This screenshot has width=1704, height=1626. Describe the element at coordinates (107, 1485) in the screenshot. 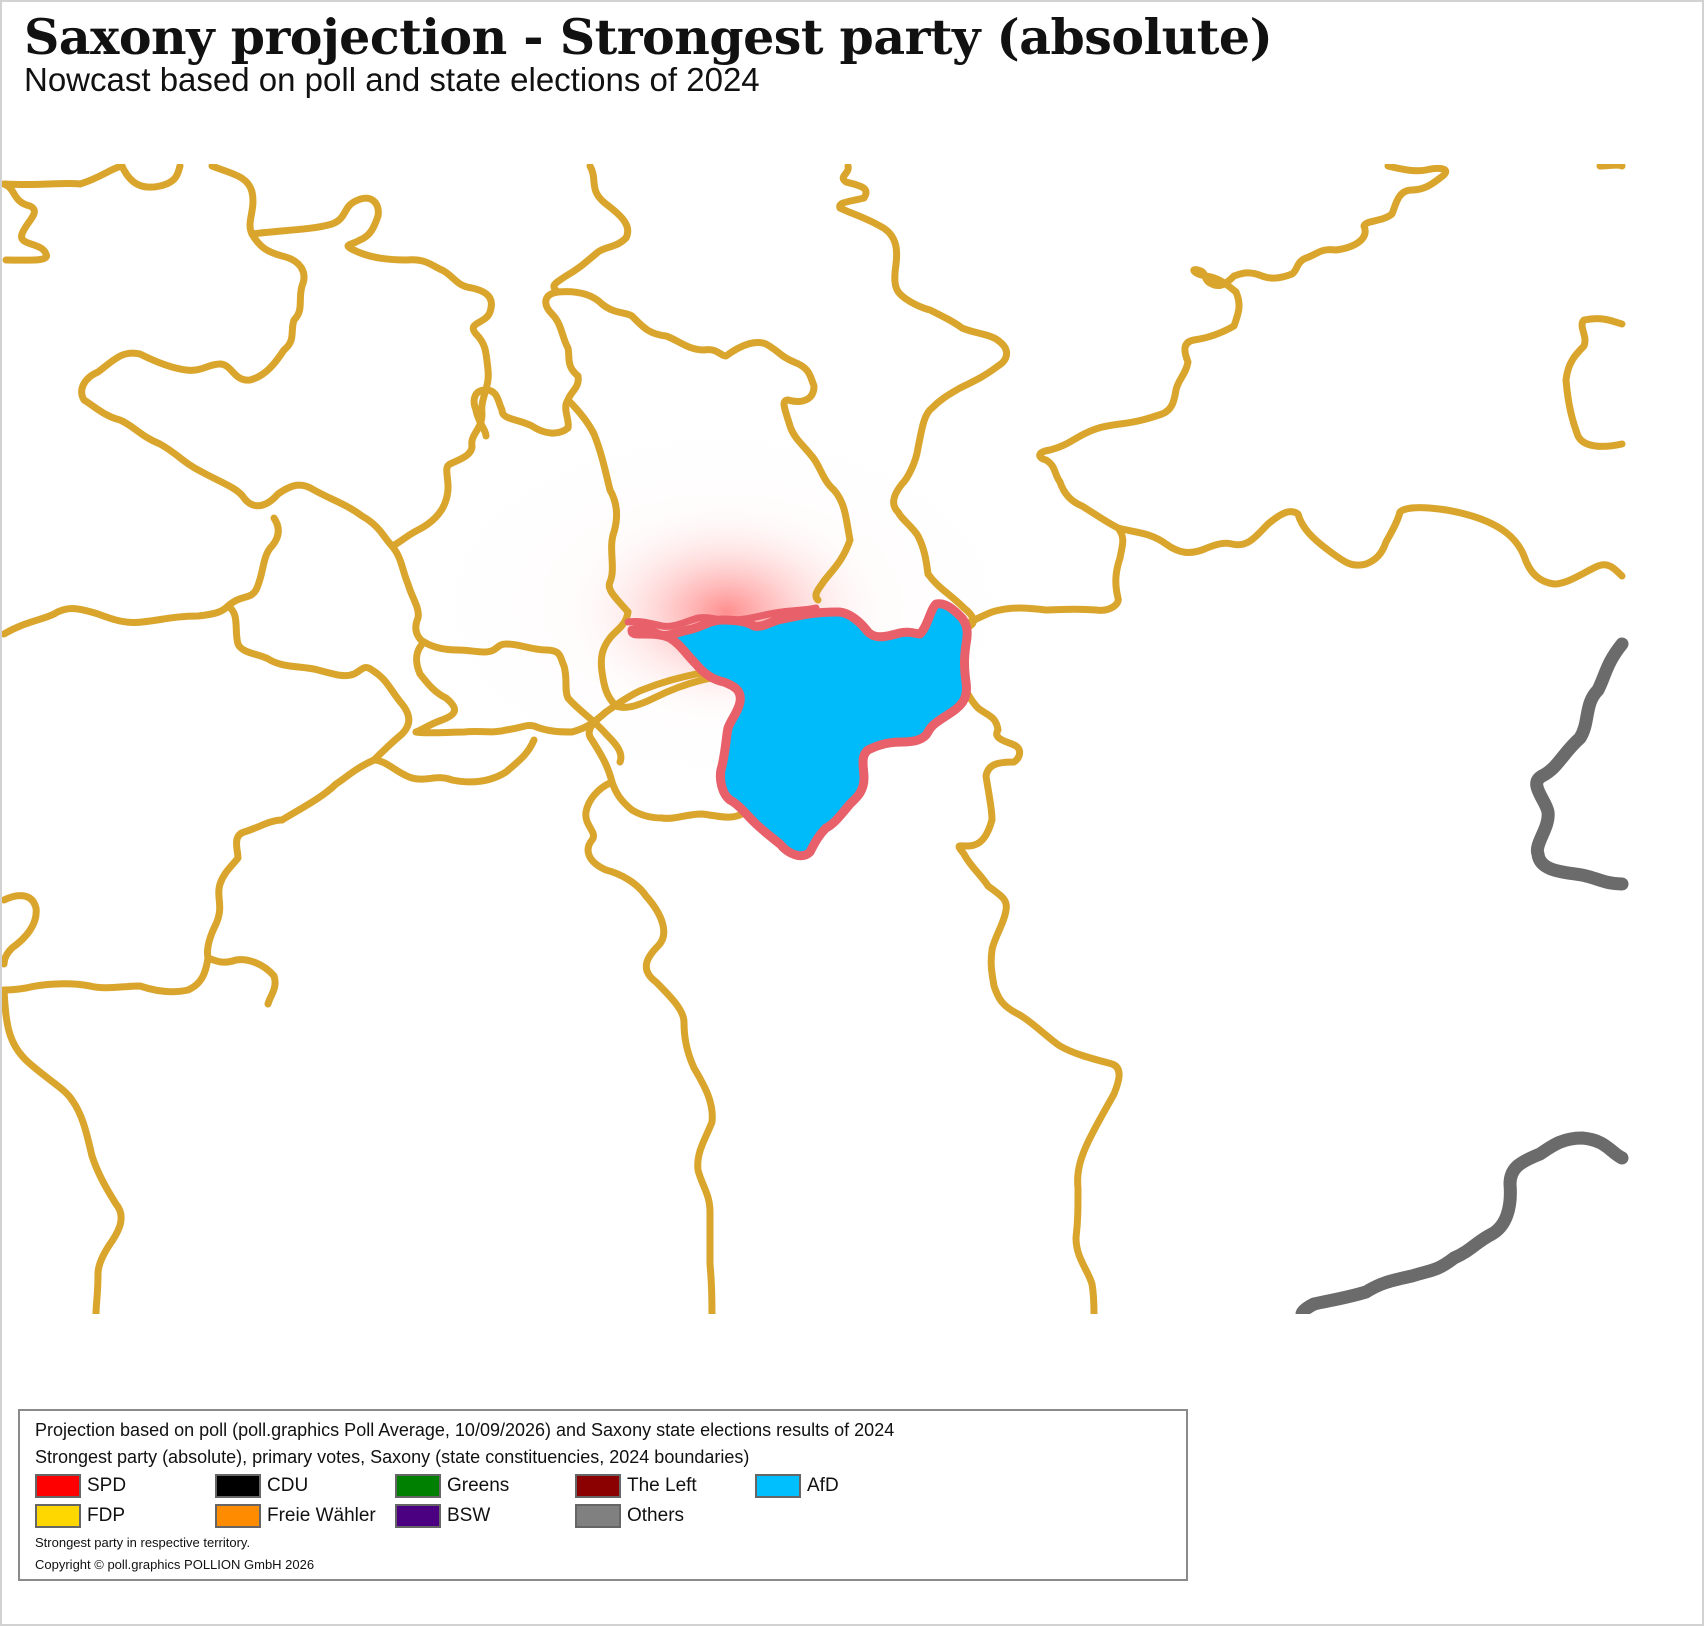

I see `legend-label: SPD` at that location.